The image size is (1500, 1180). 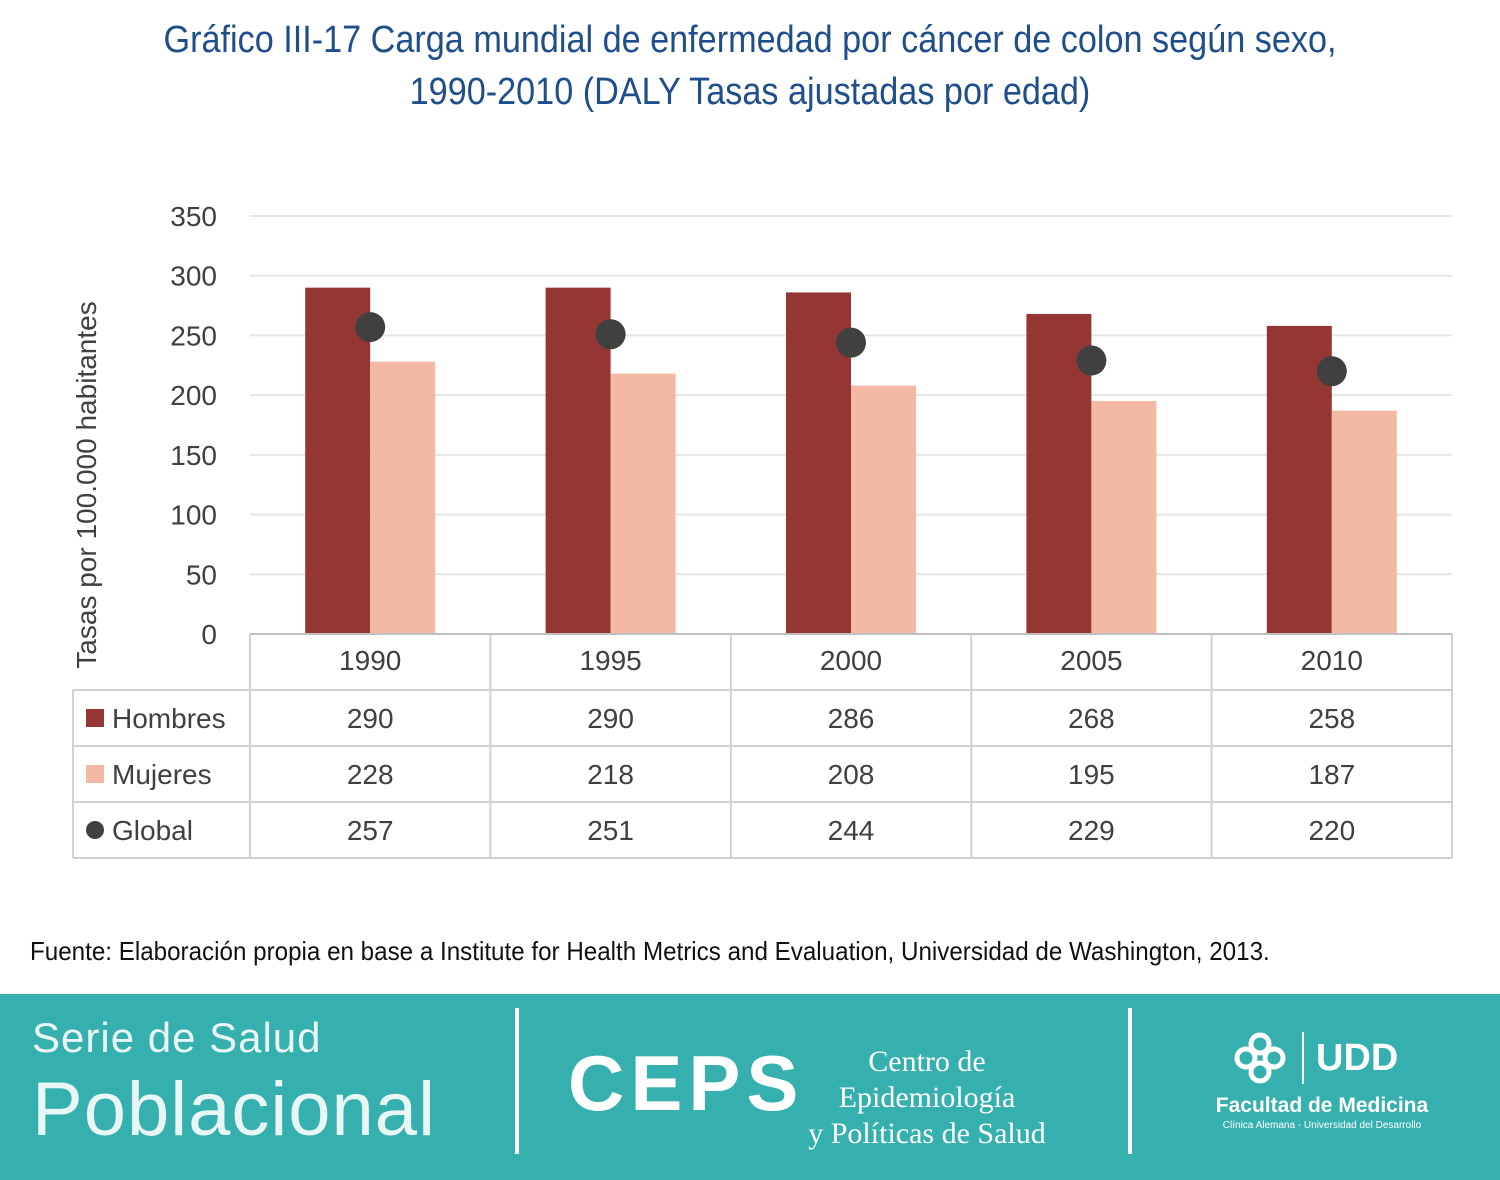 I want to click on udd-logo-text: UDD, so click(x=1357, y=1058).